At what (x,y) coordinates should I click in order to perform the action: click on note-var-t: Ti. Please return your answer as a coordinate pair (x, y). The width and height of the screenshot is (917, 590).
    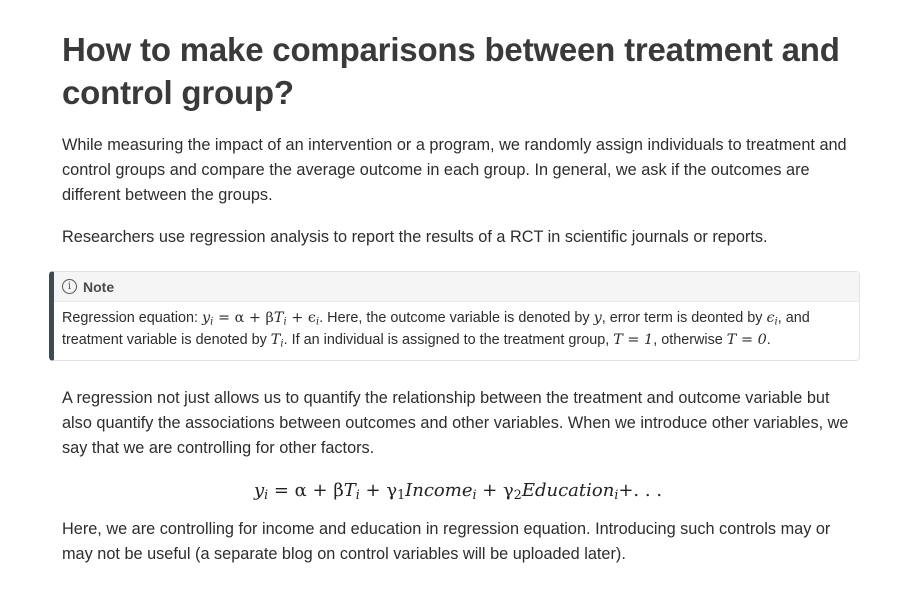
    Looking at the image, I should click on (277, 341).